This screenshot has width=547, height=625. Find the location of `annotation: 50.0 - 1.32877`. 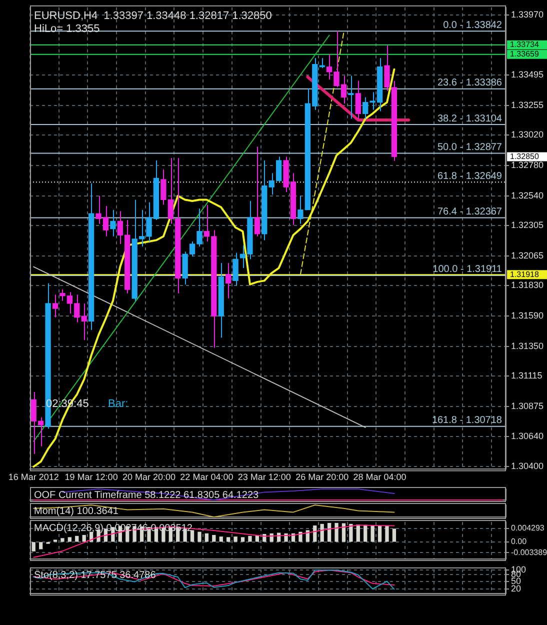

annotation: 50.0 - 1.32877 is located at coordinates (470, 148).